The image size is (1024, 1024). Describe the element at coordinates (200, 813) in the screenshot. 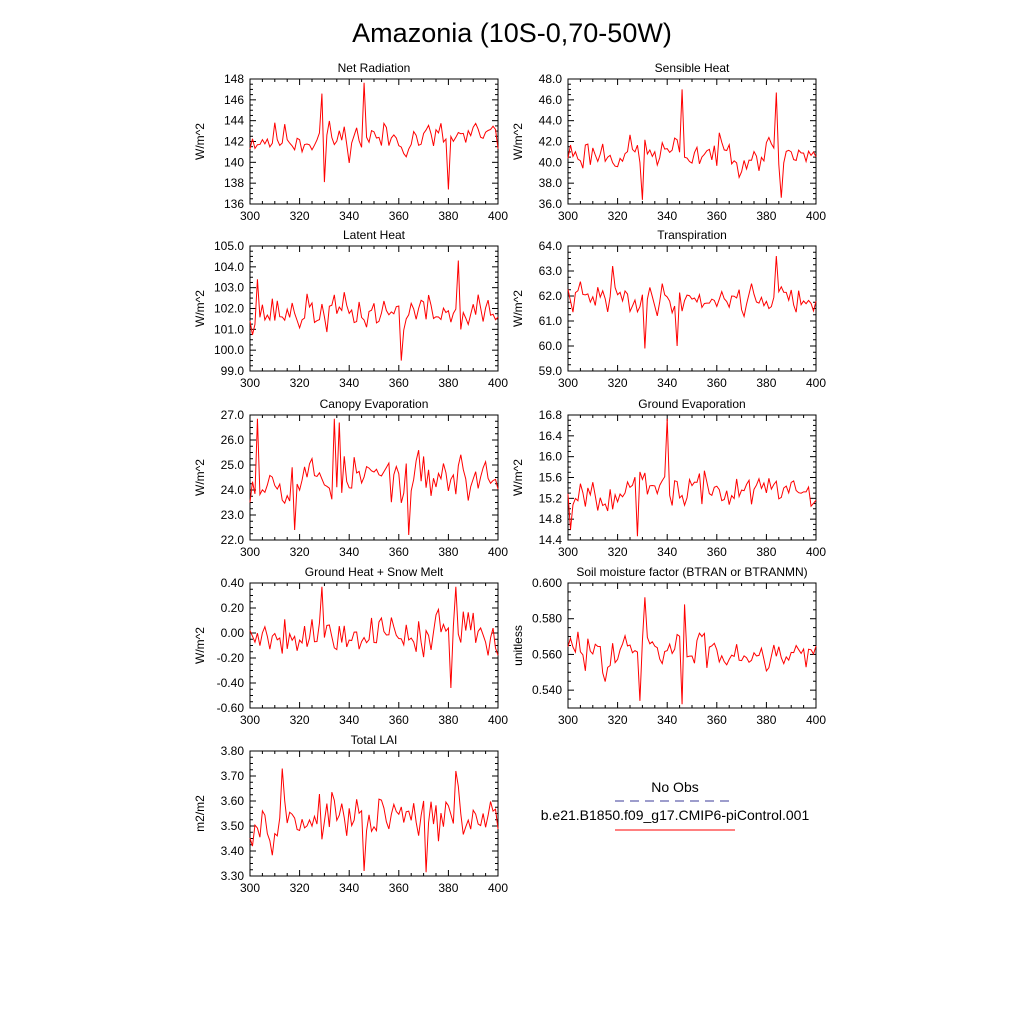

I see `y-axis-label: m2/m2` at that location.